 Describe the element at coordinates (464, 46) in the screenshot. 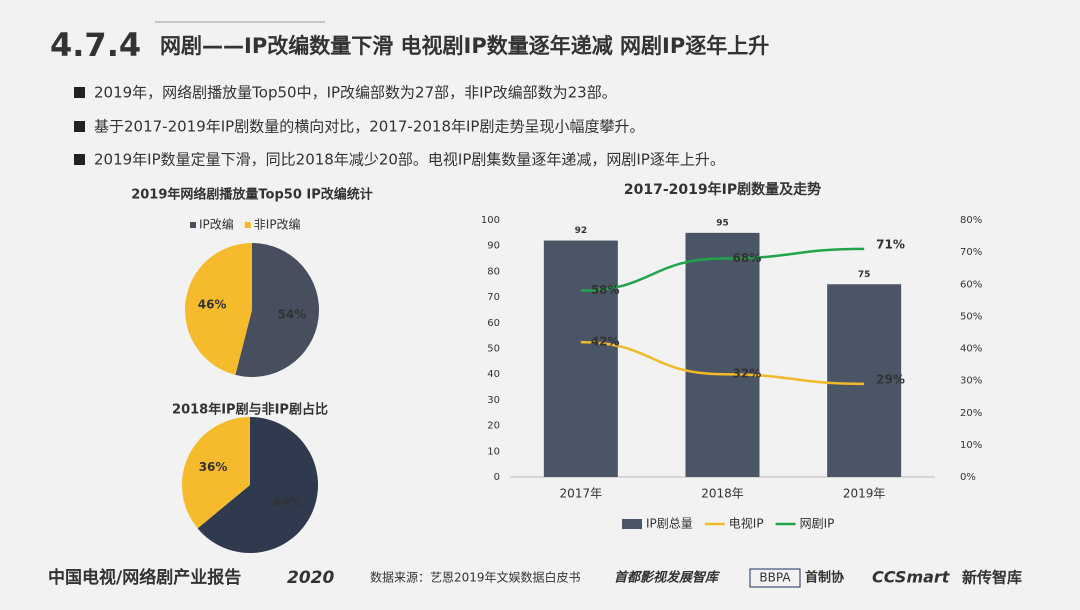

I see `slide-title: 网剧——IP改编数量下滑 电视剧IP数量逐年递减 网剧IP逐年上升` at that location.